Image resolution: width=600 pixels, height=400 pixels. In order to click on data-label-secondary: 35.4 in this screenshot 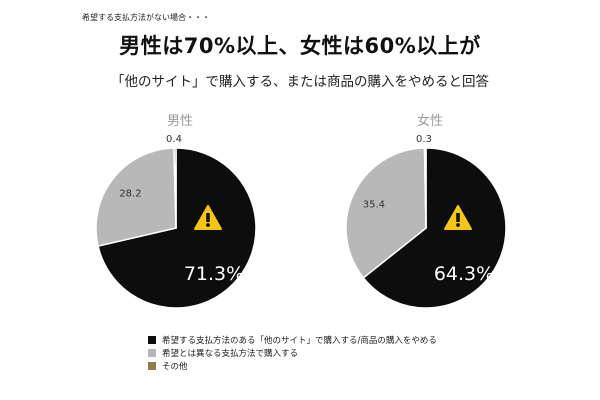, I will do `click(374, 204)`.